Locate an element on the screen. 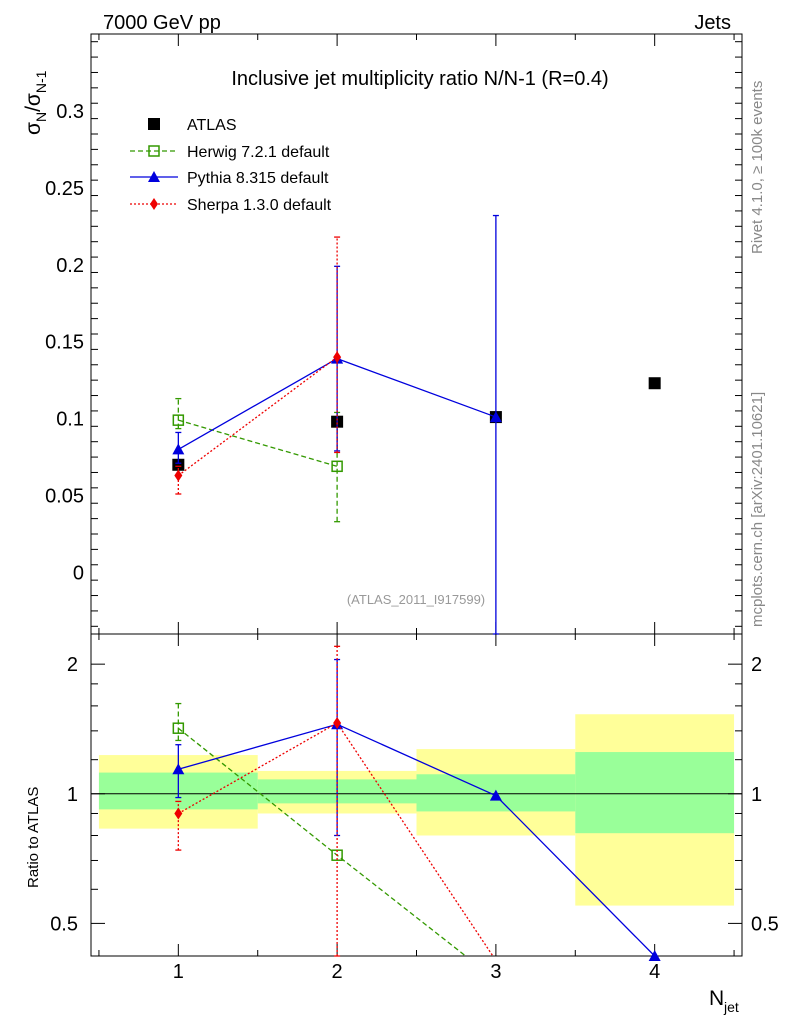 This screenshot has width=786, height=1024. x-axis-label-main: N is located at coordinates (716, 998).